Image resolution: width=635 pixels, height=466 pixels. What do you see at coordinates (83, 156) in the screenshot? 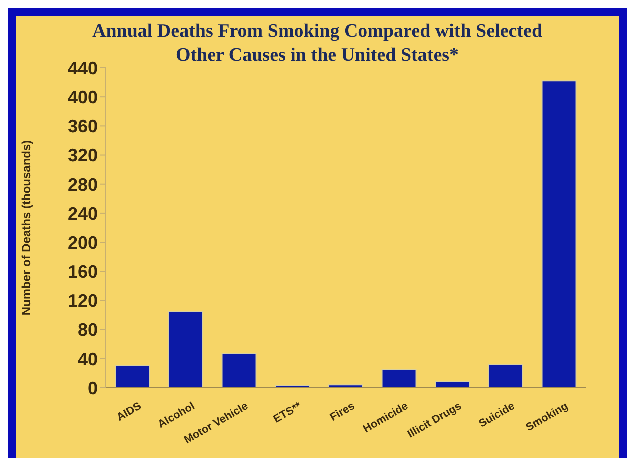
I see `y-tick-label: 320` at bounding box center [83, 156].